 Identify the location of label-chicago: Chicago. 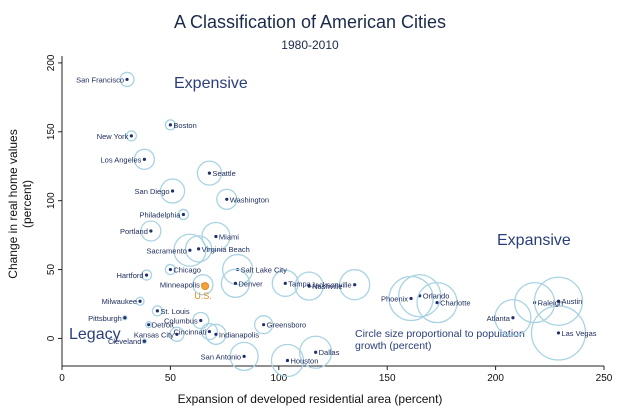
(187, 270).